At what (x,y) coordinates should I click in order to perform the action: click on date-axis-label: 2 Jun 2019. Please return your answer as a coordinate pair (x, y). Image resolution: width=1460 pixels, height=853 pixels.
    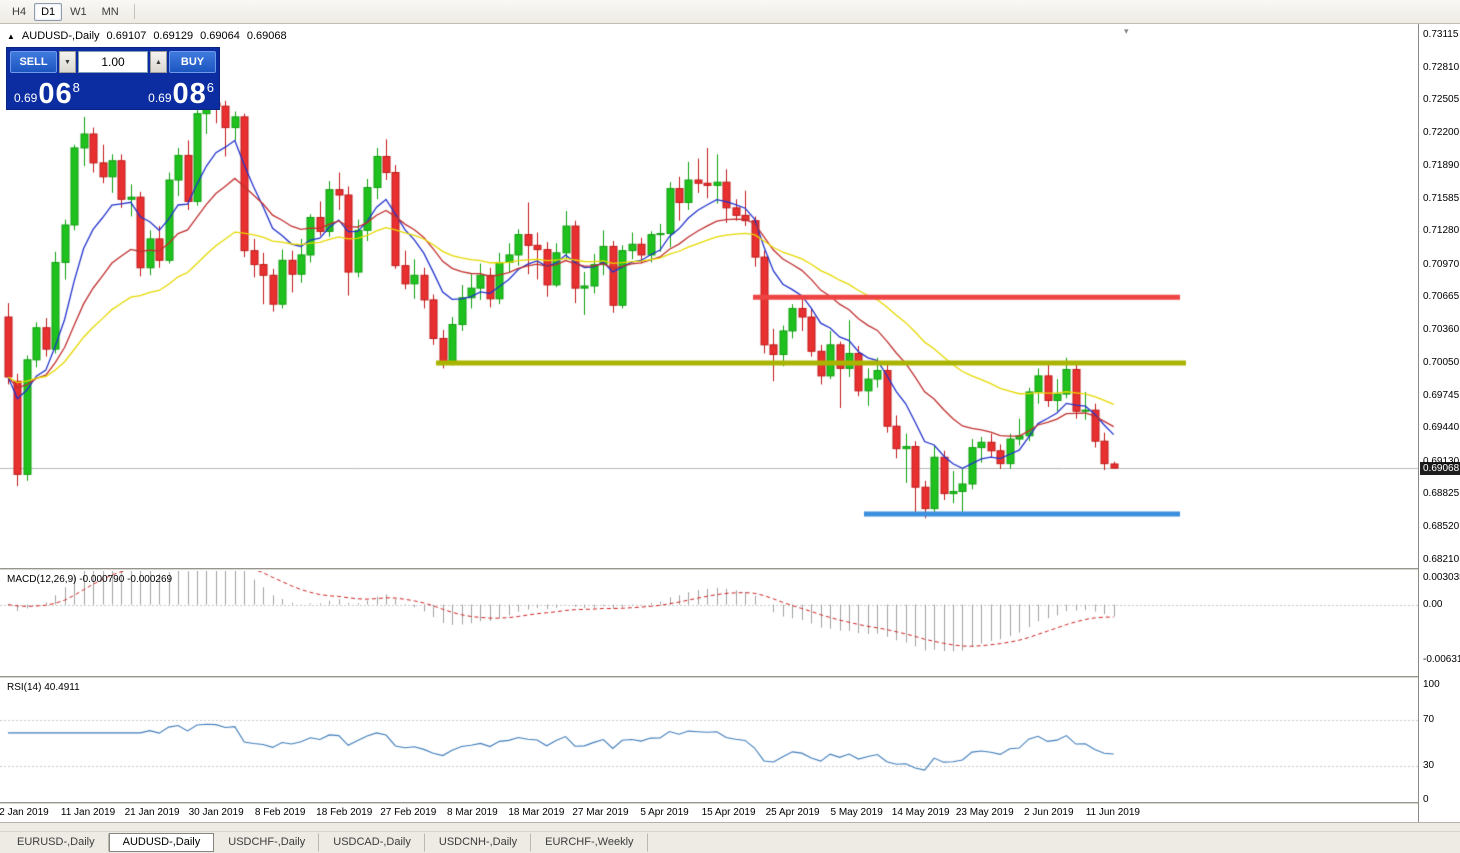
    Looking at the image, I should click on (1049, 812).